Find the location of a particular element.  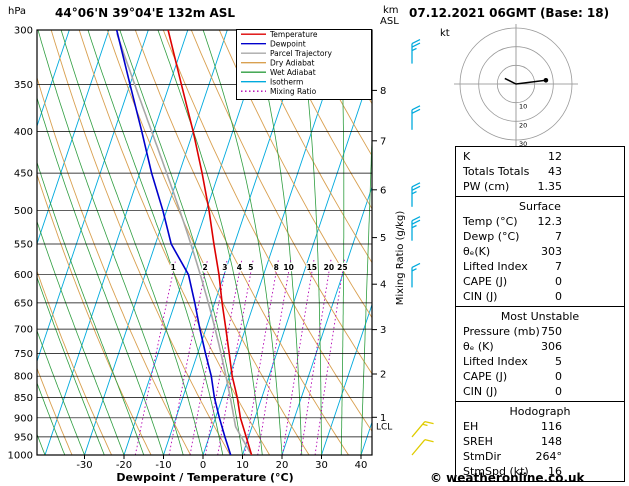

temp-tick-label: -10 is located at coordinates (163, 465).